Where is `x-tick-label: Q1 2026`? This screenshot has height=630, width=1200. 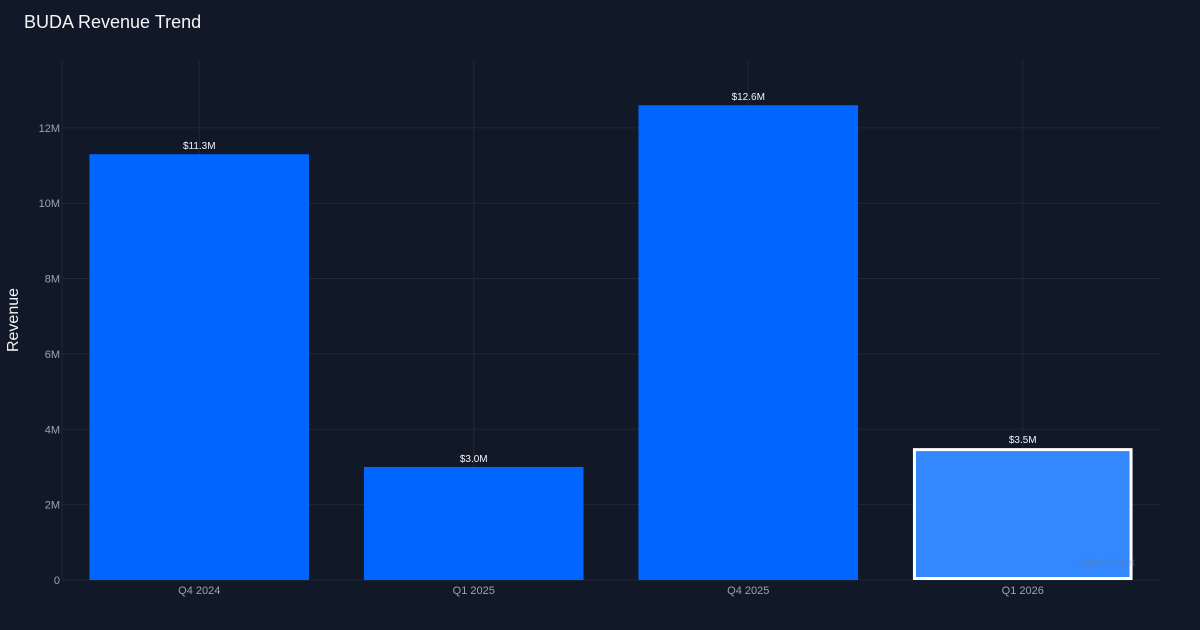 x-tick-label: Q1 2026 is located at coordinates (1023, 591).